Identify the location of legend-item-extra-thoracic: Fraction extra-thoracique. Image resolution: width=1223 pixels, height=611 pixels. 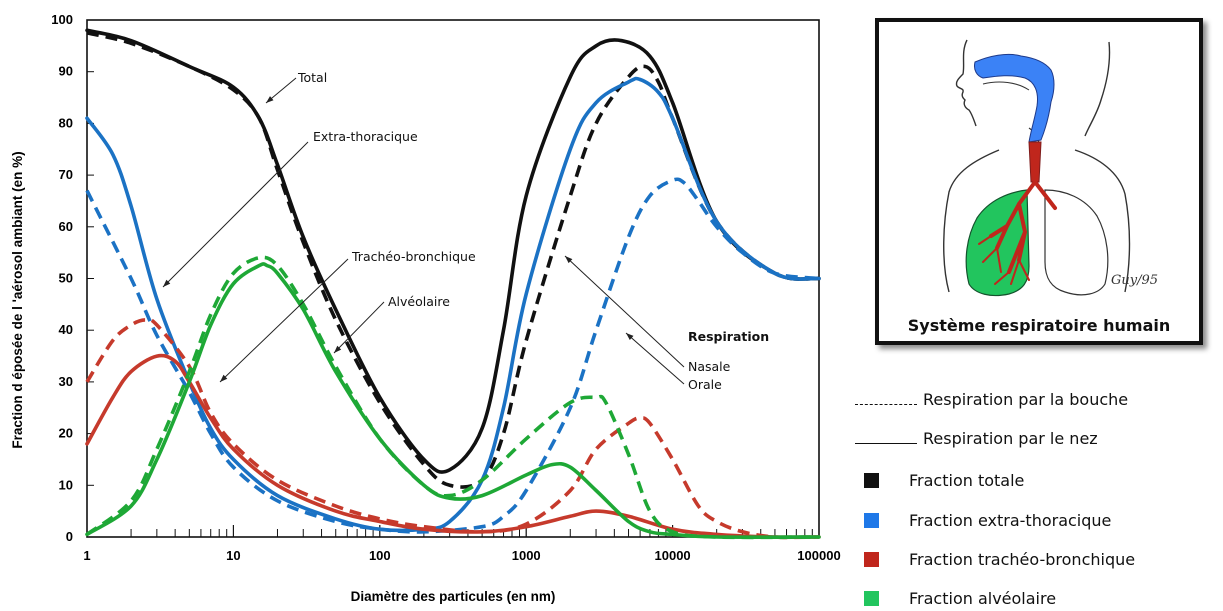
(983, 520).